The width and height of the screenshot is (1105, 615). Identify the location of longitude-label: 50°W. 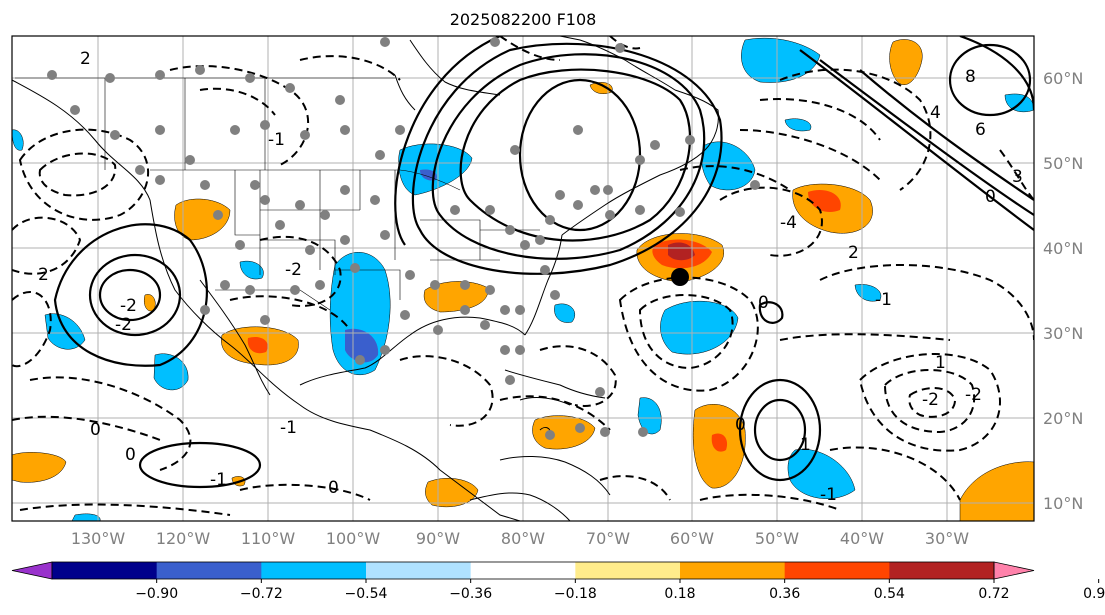
(777, 538).